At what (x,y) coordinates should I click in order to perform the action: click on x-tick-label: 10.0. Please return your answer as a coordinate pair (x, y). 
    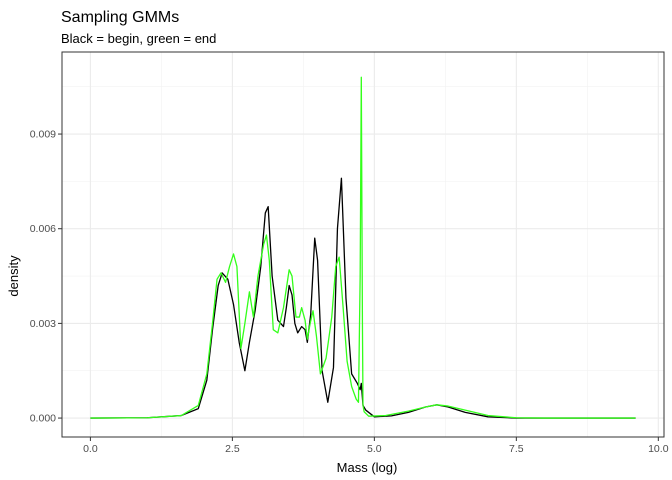
    Looking at the image, I should click on (658, 449).